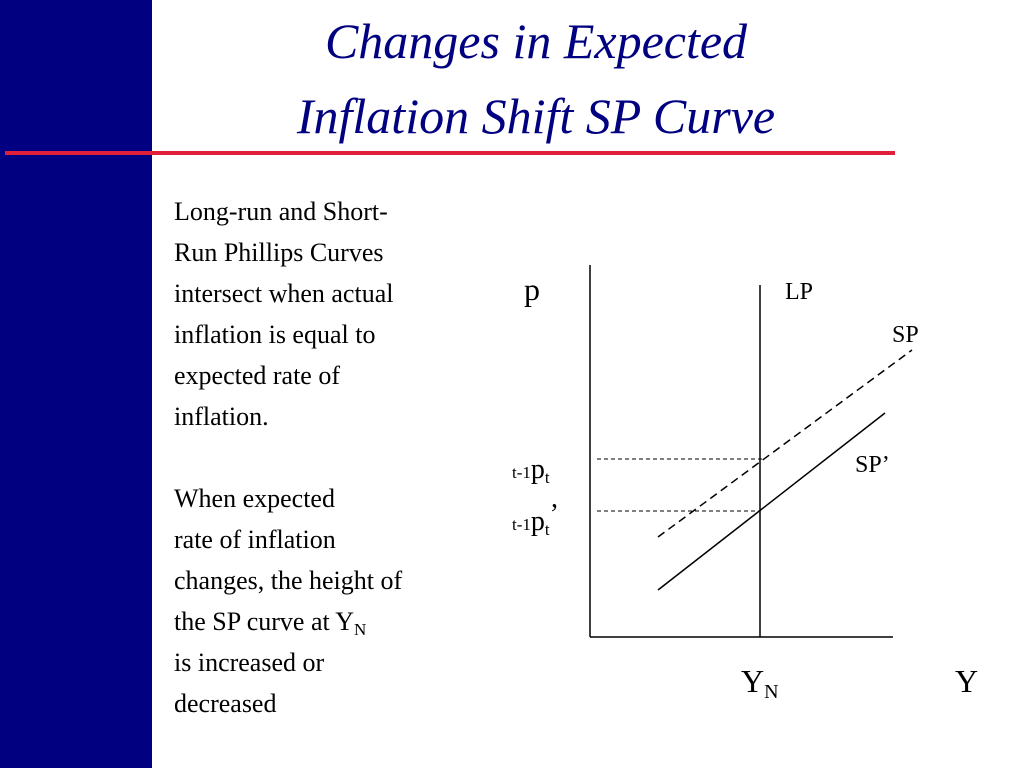 The image size is (1024, 768). Describe the element at coordinates (771, 501) in the screenshot. I see `sp-prime-curve` at that location.